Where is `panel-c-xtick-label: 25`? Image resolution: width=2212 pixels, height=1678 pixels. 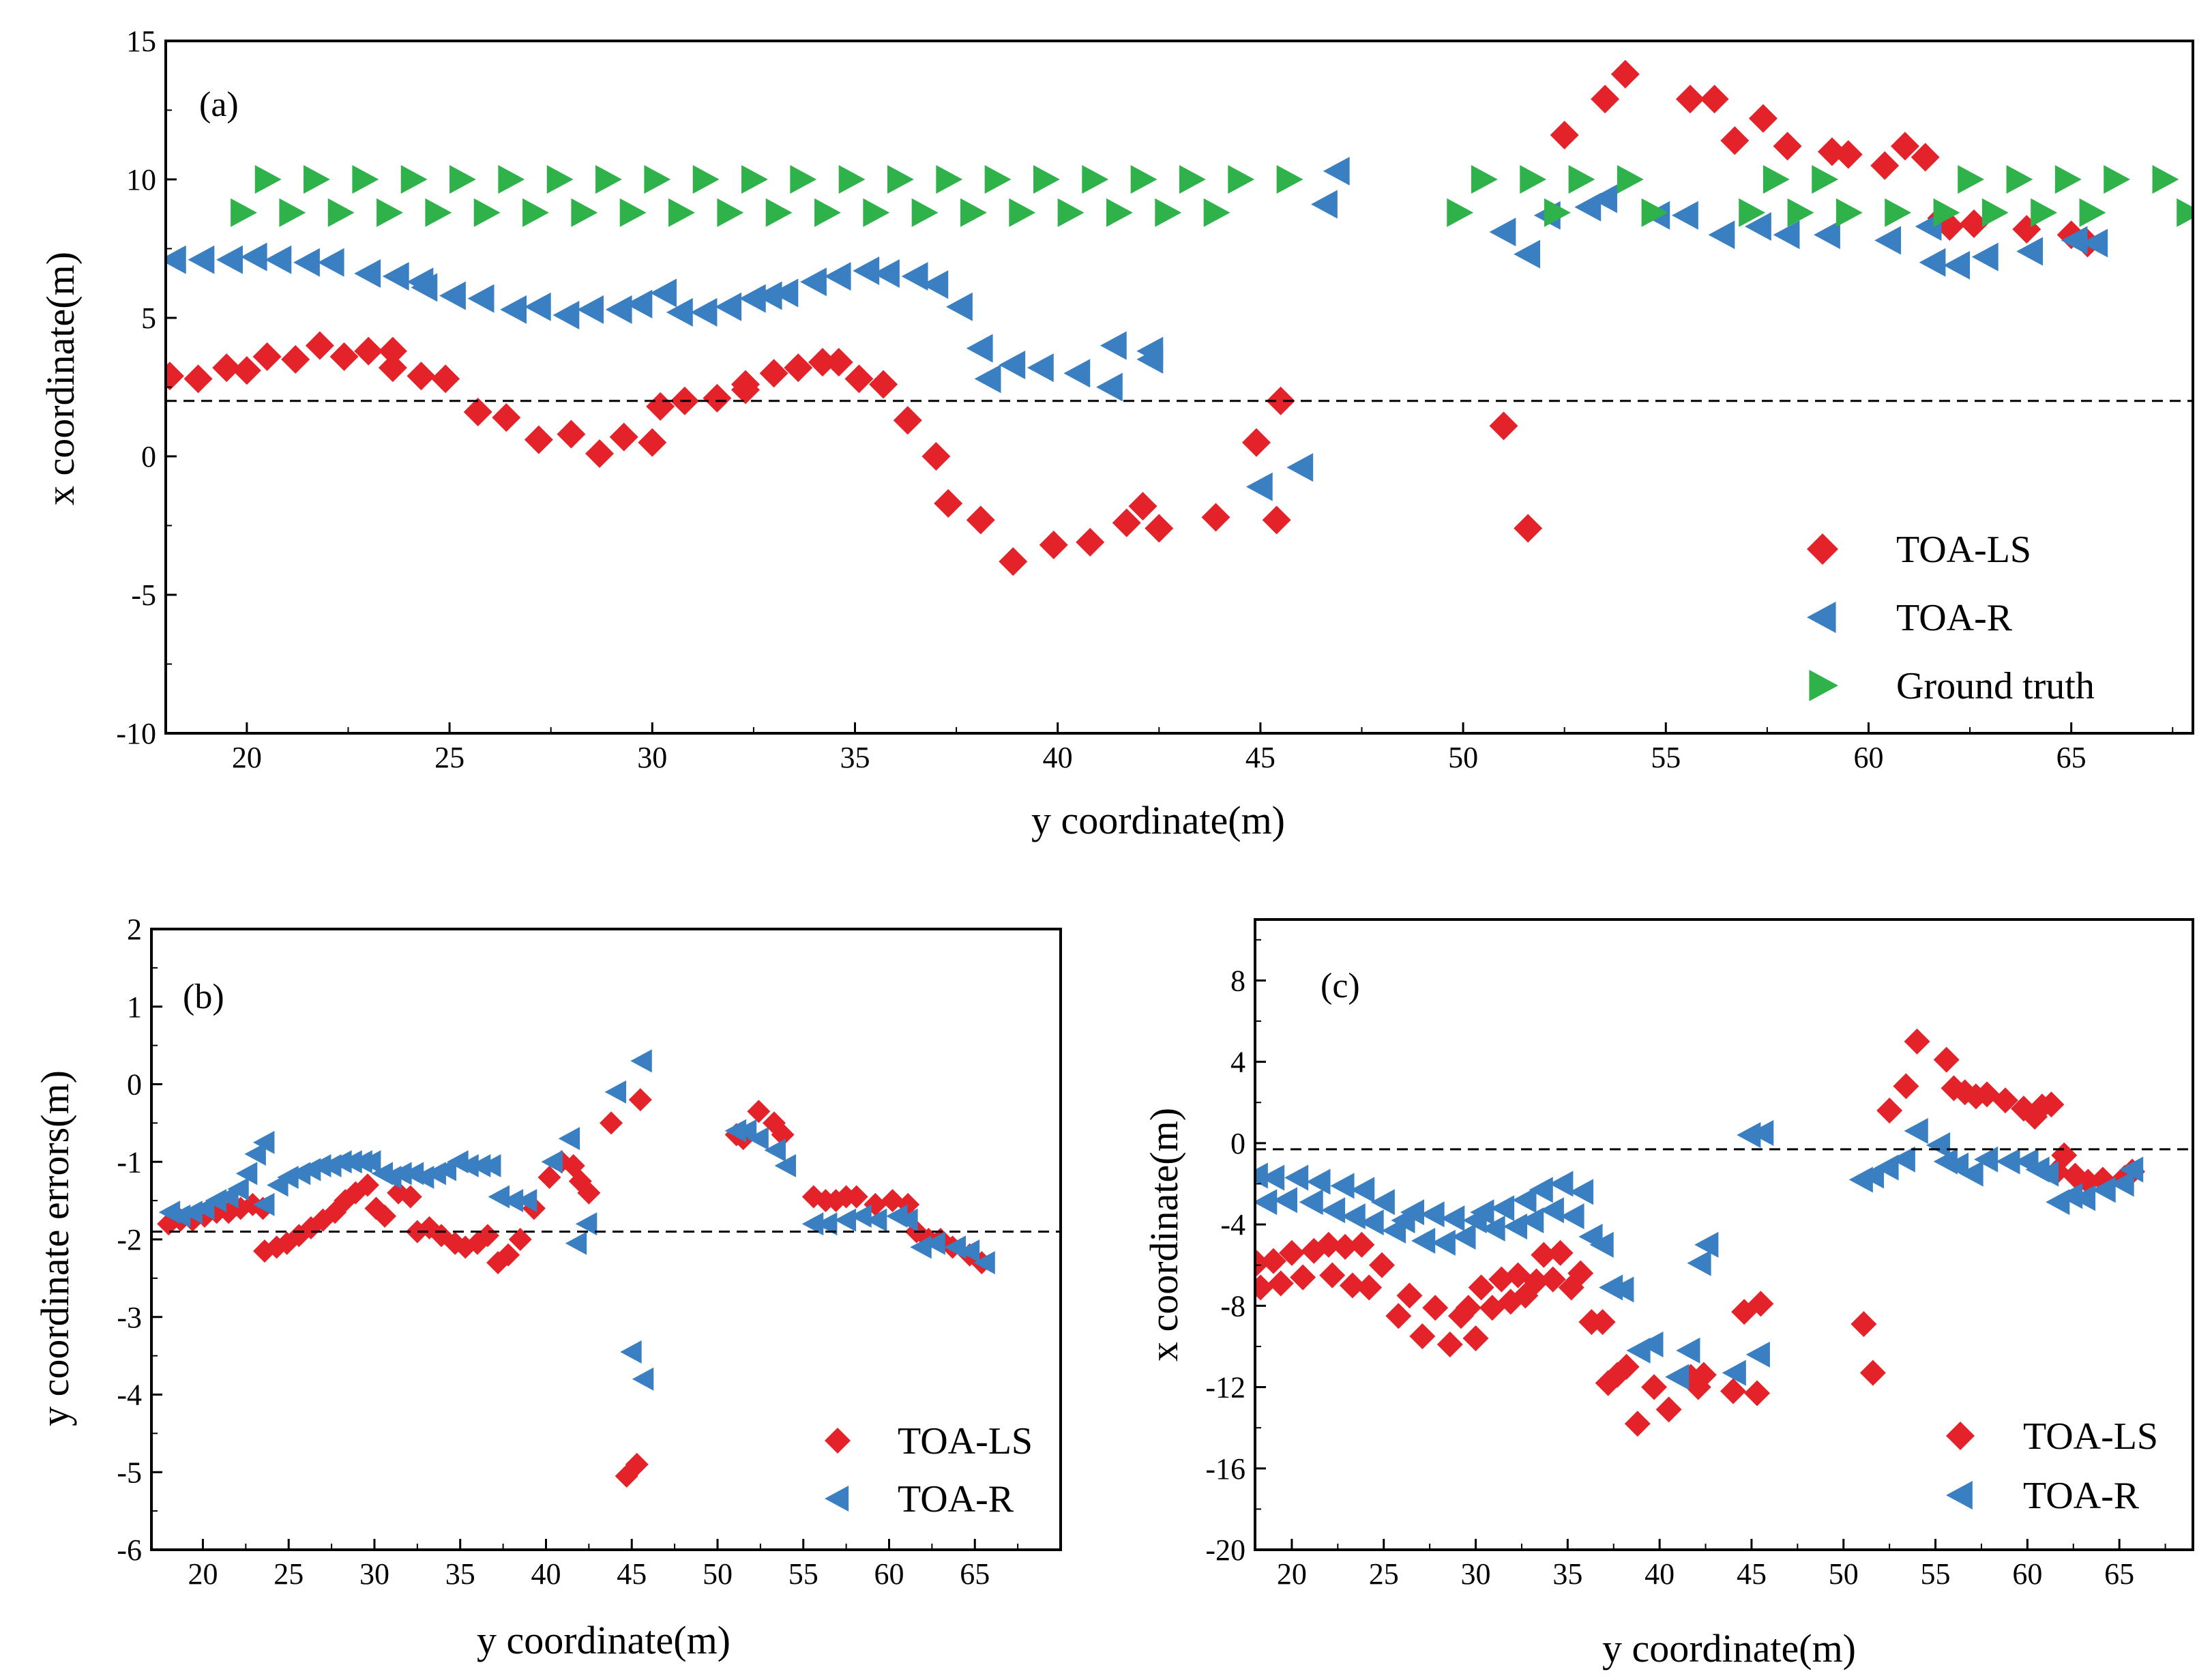
panel-c-xtick-label: 25 is located at coordinates (1384, 1574).